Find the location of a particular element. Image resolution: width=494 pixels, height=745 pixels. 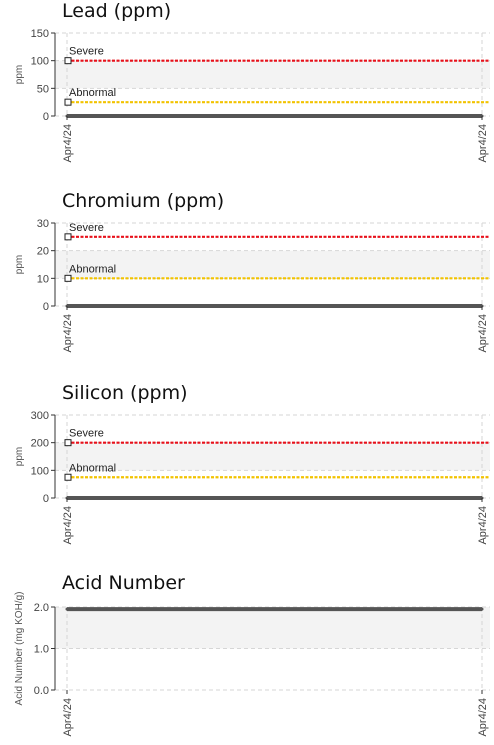

chart-title: Chromium (ppm) is located at coordinates (143, 201).